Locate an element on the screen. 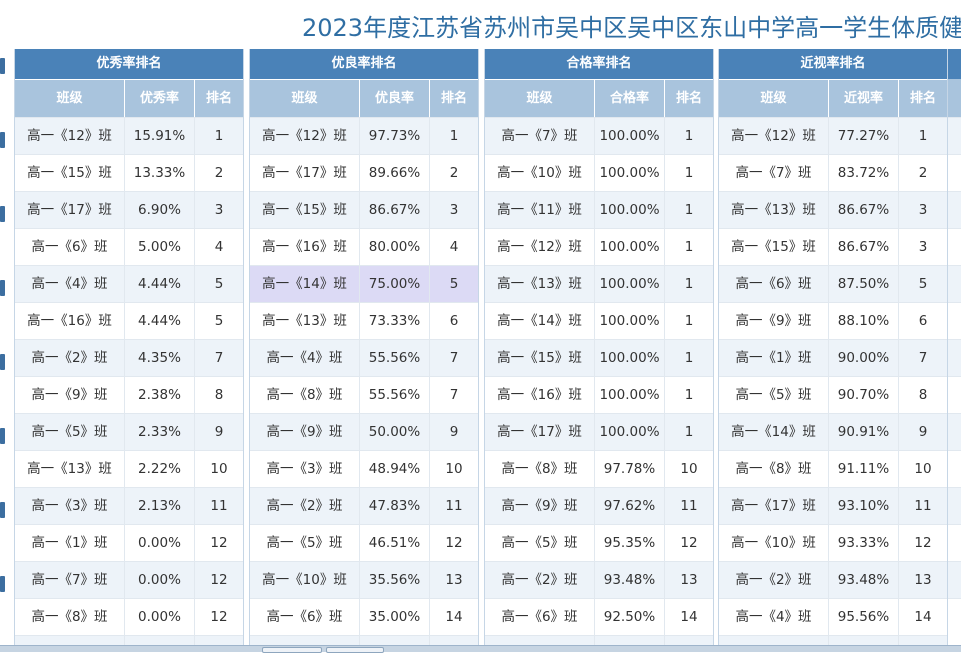 The image size is (961, 653). table-row: 高一《9》班 50.00% 9 is located at coordinates (364, 431).